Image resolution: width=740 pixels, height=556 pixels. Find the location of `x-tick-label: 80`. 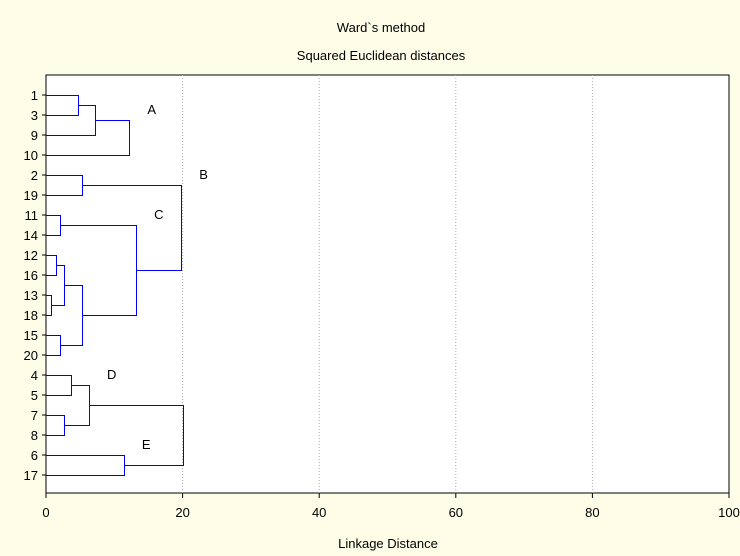

x-tick-label: 80 is located at coordinates (592, 512).